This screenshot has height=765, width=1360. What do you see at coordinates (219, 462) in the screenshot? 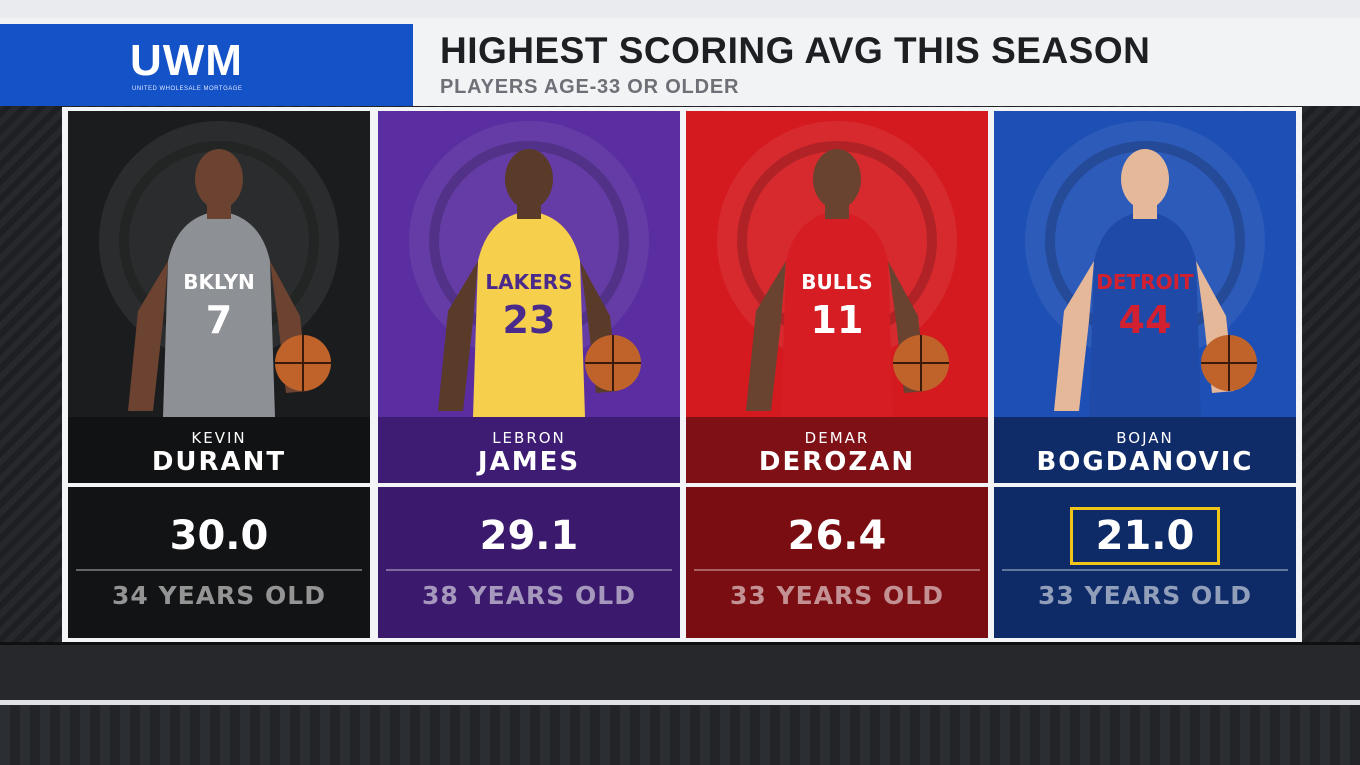
I see `player-last-name: DURANT` at bounding box center [219, 462].